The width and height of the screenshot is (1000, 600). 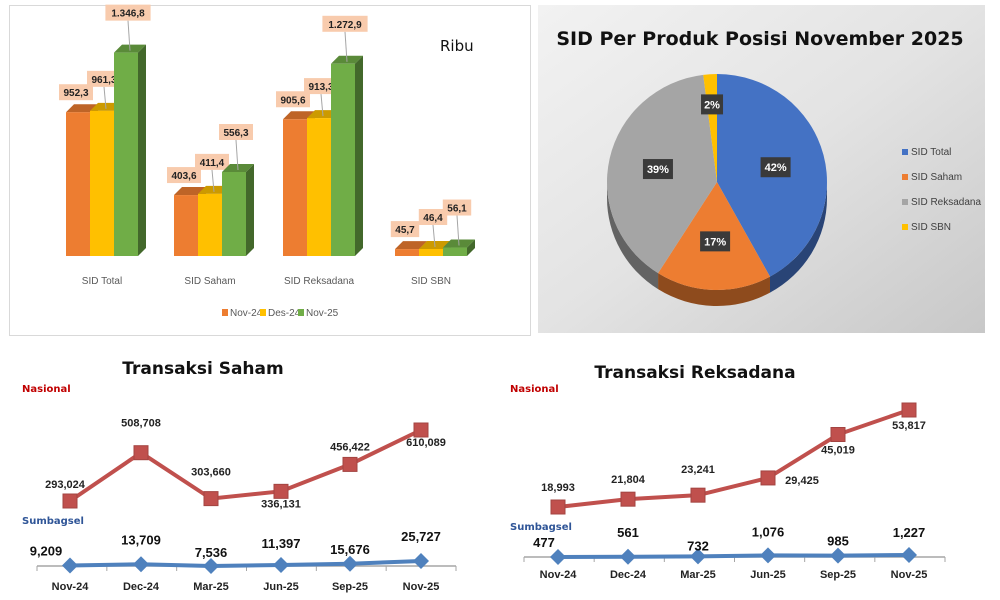 I want to click on legend-label: Des-24, so click(x=284, y=313).